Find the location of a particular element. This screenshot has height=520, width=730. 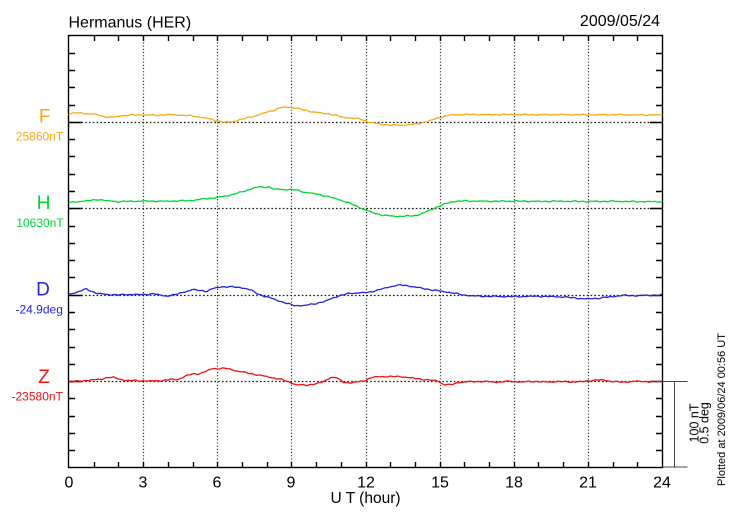

svg-text: 9 is located at coordinates (291, 483).